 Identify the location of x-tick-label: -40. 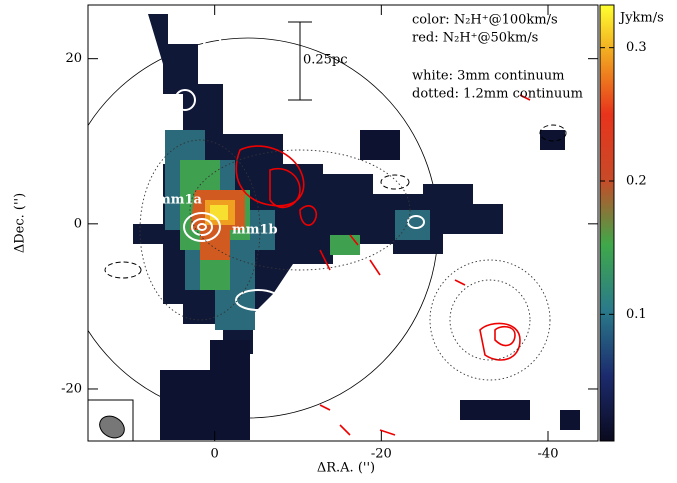
(548, 454).